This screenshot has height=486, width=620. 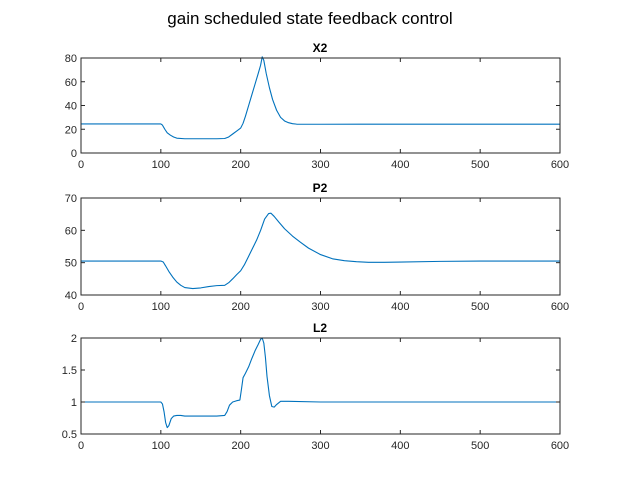 What do you see at coordinates (320, 383) in the screenshot?
I see `series-line-l2` at bounding box center [320, 383].